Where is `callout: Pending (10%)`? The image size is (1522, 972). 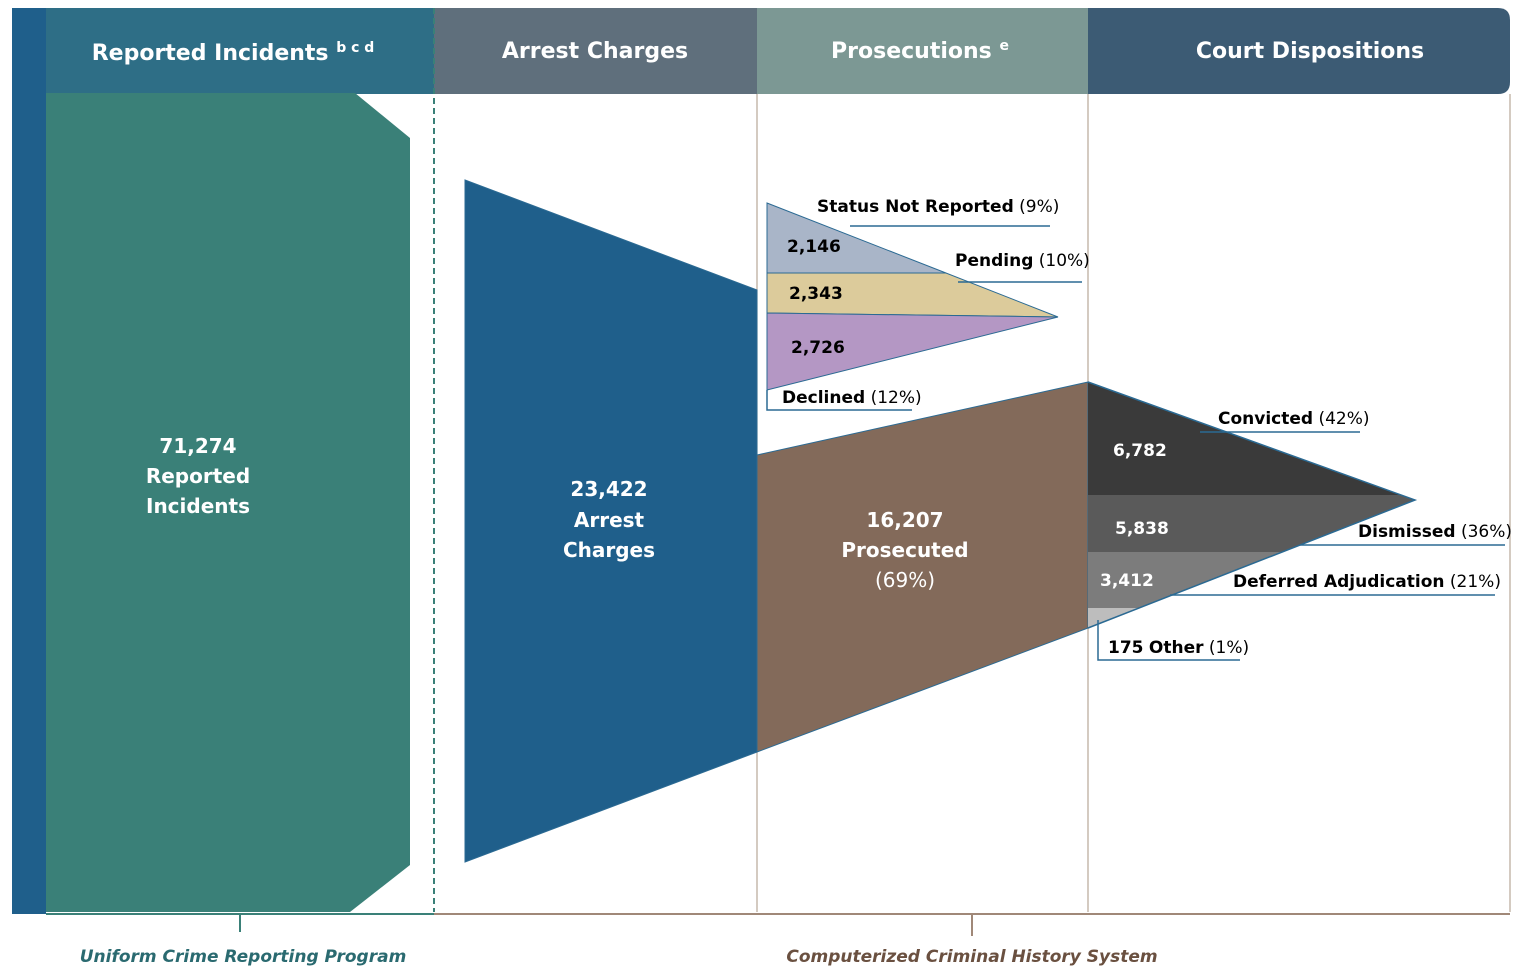
callout: Pending (10%) is located at coordinates (1022, 261).